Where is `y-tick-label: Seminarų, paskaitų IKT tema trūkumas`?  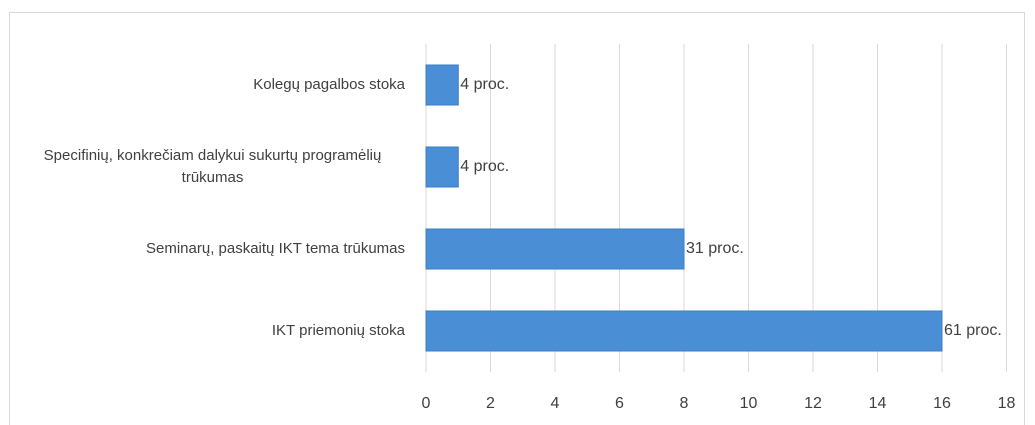 y-tick-label: Seminarų, paskaitų IKT tema trūkumas is located at coordinates (275, 249).